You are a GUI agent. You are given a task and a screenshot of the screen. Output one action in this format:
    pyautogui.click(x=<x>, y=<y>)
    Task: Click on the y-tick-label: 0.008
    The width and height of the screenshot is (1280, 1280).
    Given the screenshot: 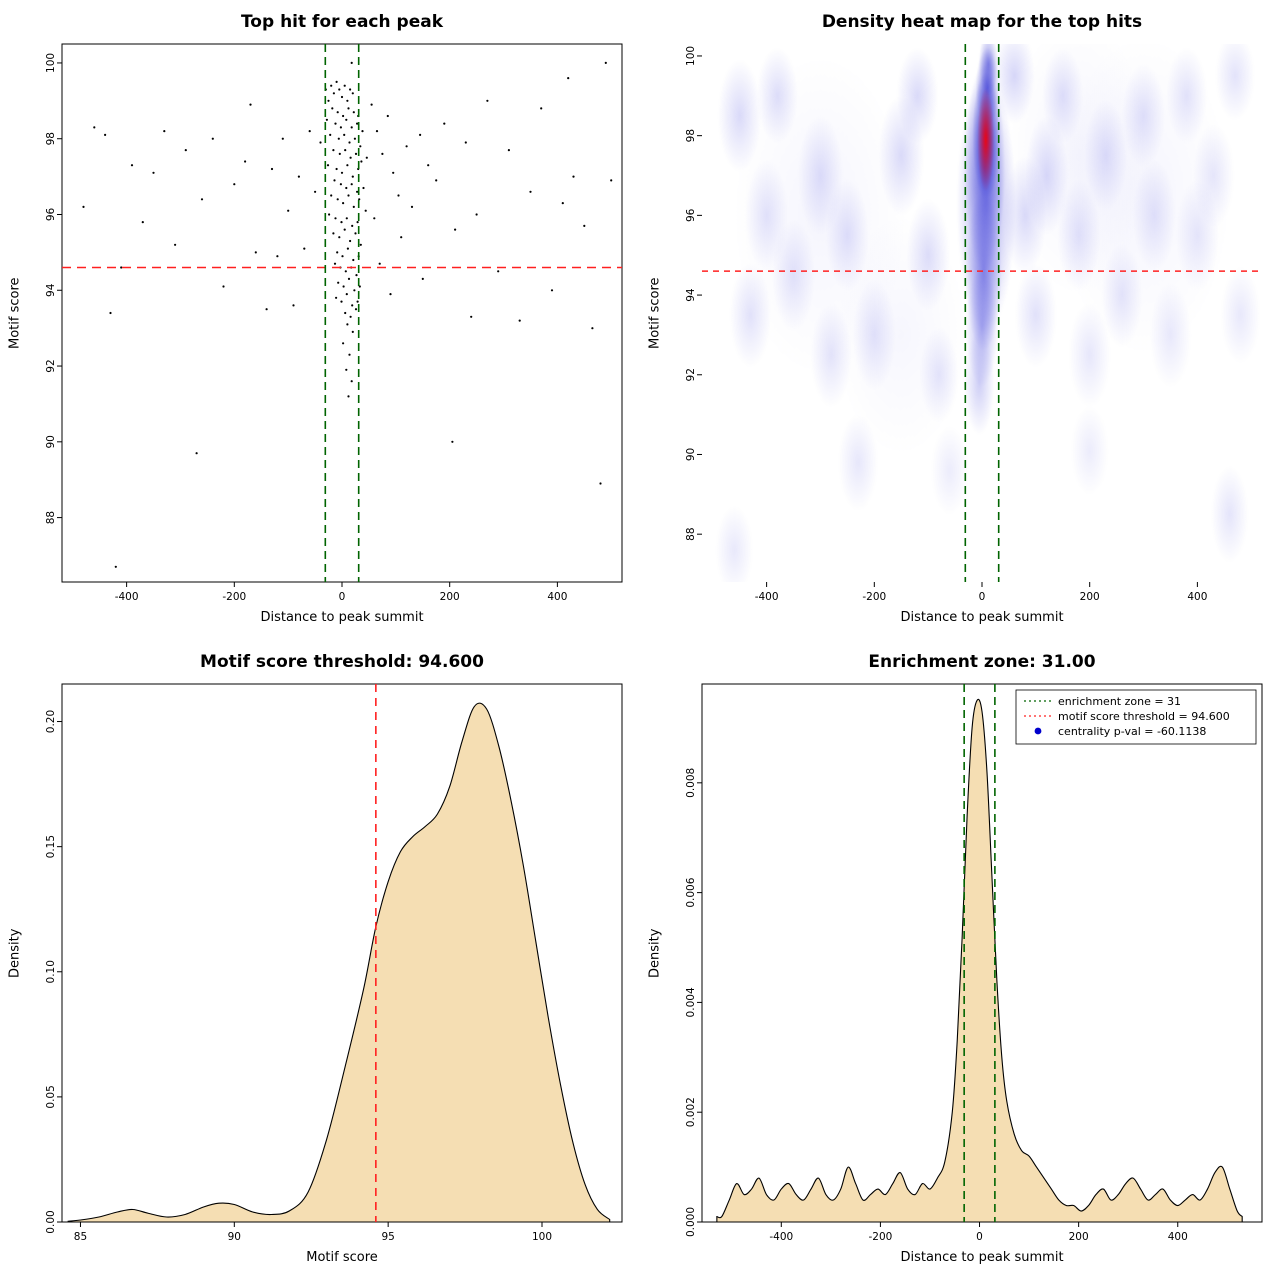 What is the action you would take?
    pyautogui.click(x=691, y=783)
    